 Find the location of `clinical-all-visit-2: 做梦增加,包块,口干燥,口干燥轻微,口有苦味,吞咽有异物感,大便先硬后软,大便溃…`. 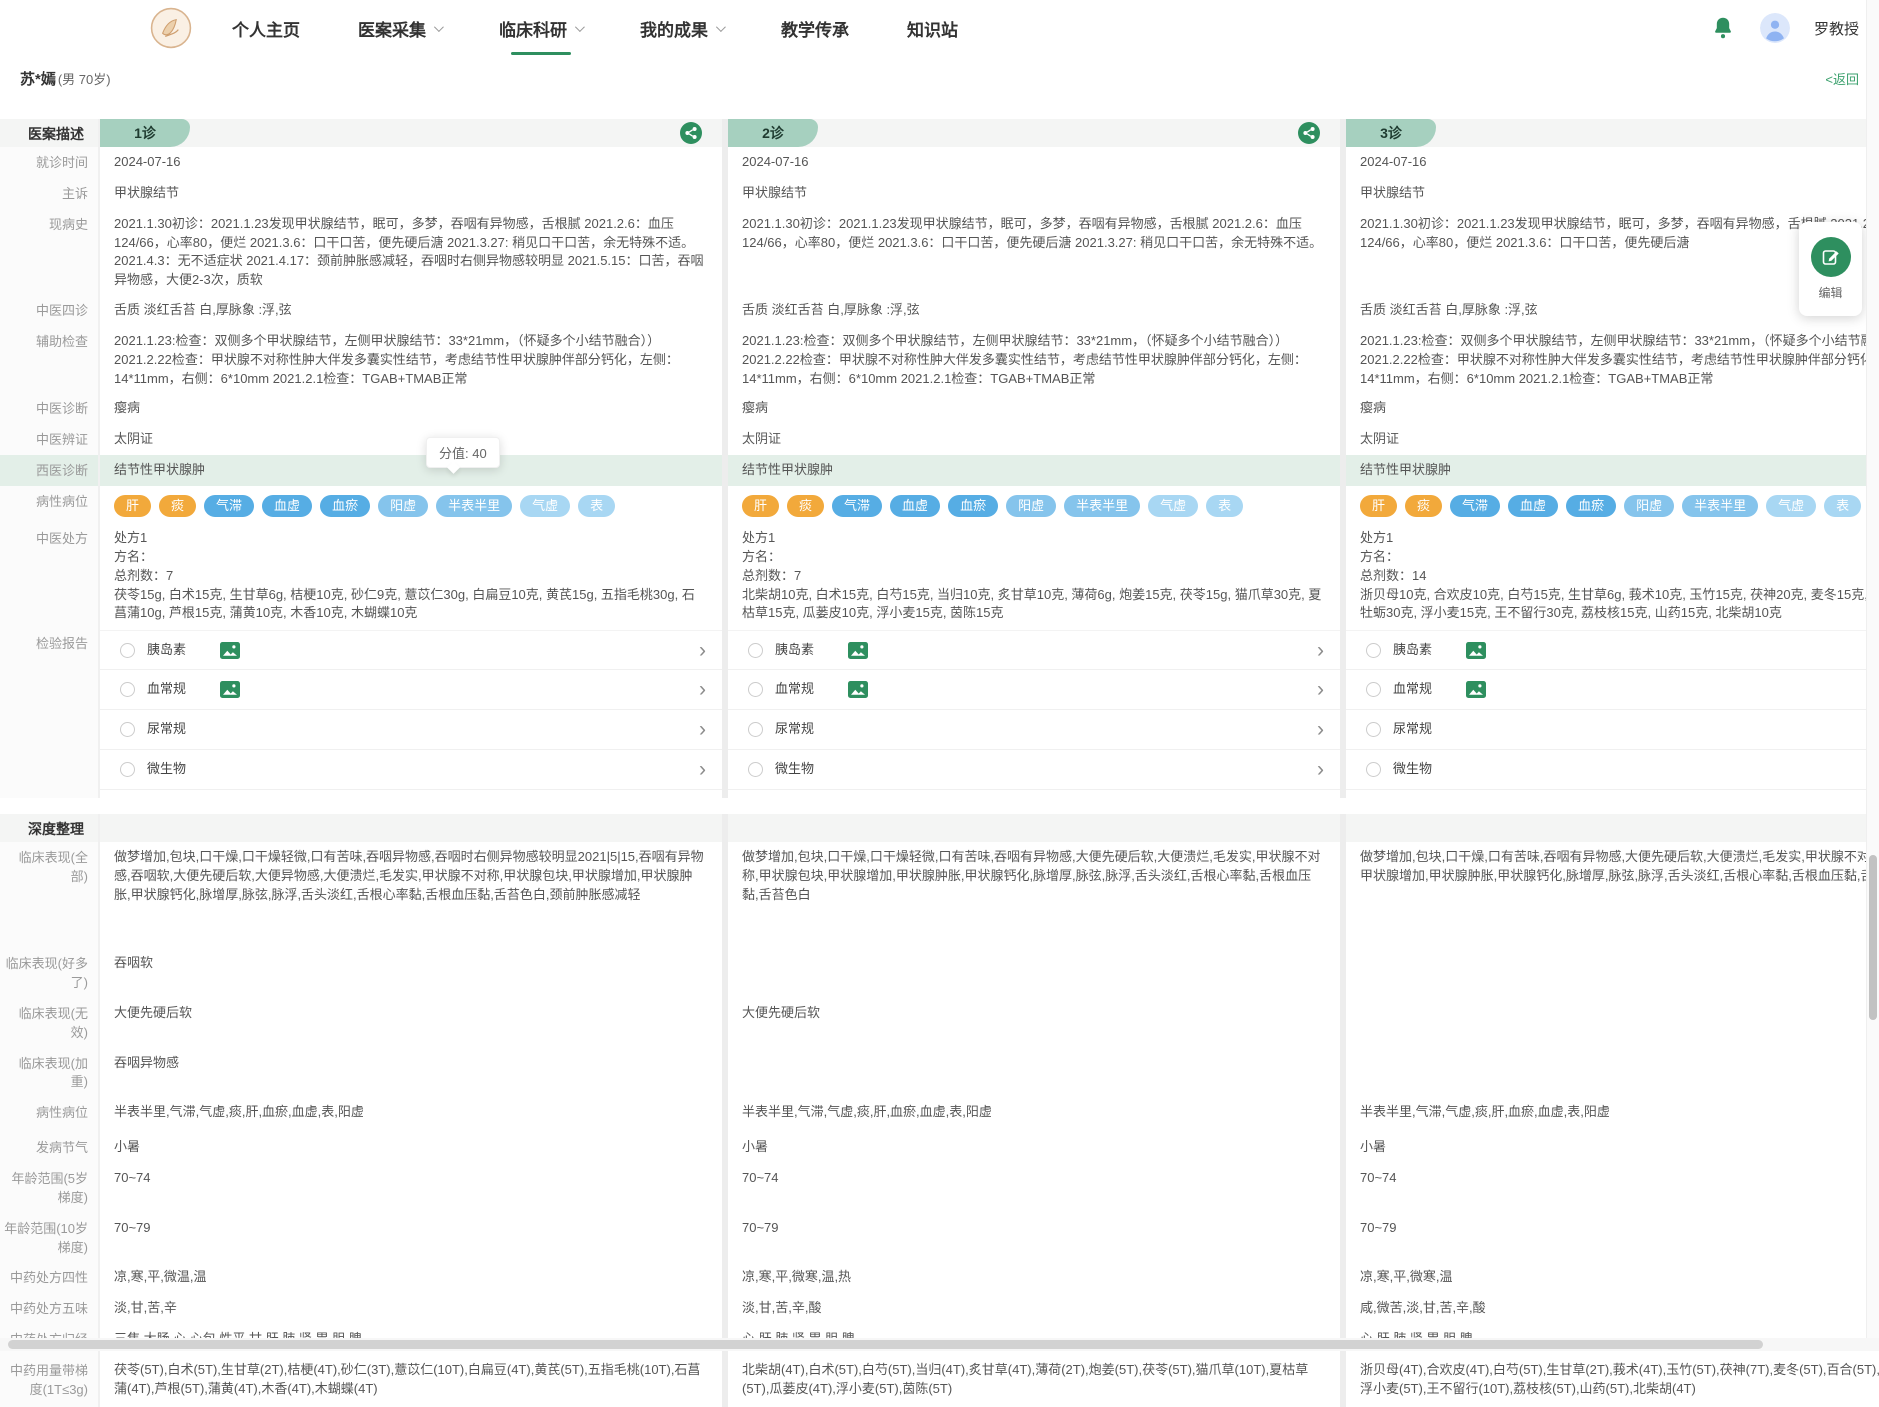

clinical-all-visit-2: 做梦增加,包块,口干燥,口干燥轻微,口有苦味,吞咽有异物感,大便先硬后软,大便溃… is located at coordinates (1031, 895).